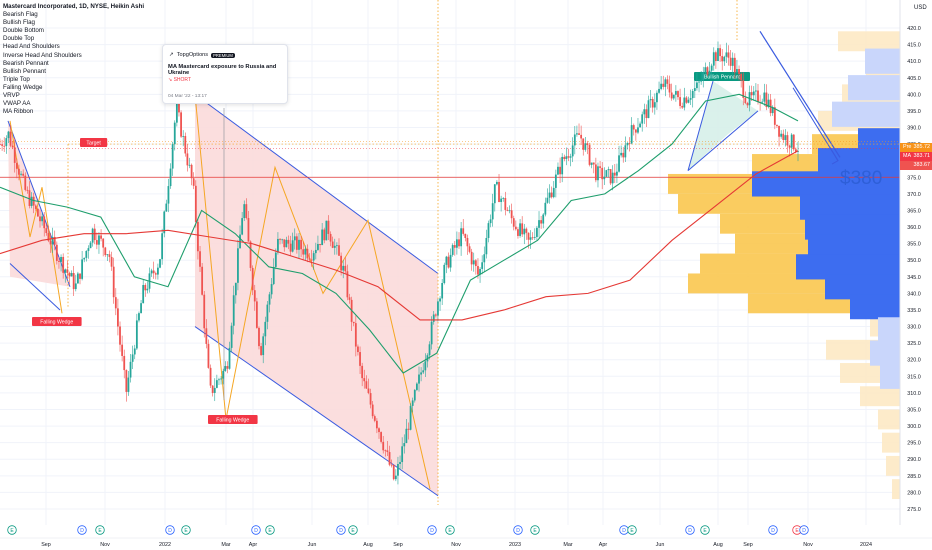  Describe the element at coordinates (31, 47) in the screenshot. I see `legend-item-4: Head And Shoulders` at that location.